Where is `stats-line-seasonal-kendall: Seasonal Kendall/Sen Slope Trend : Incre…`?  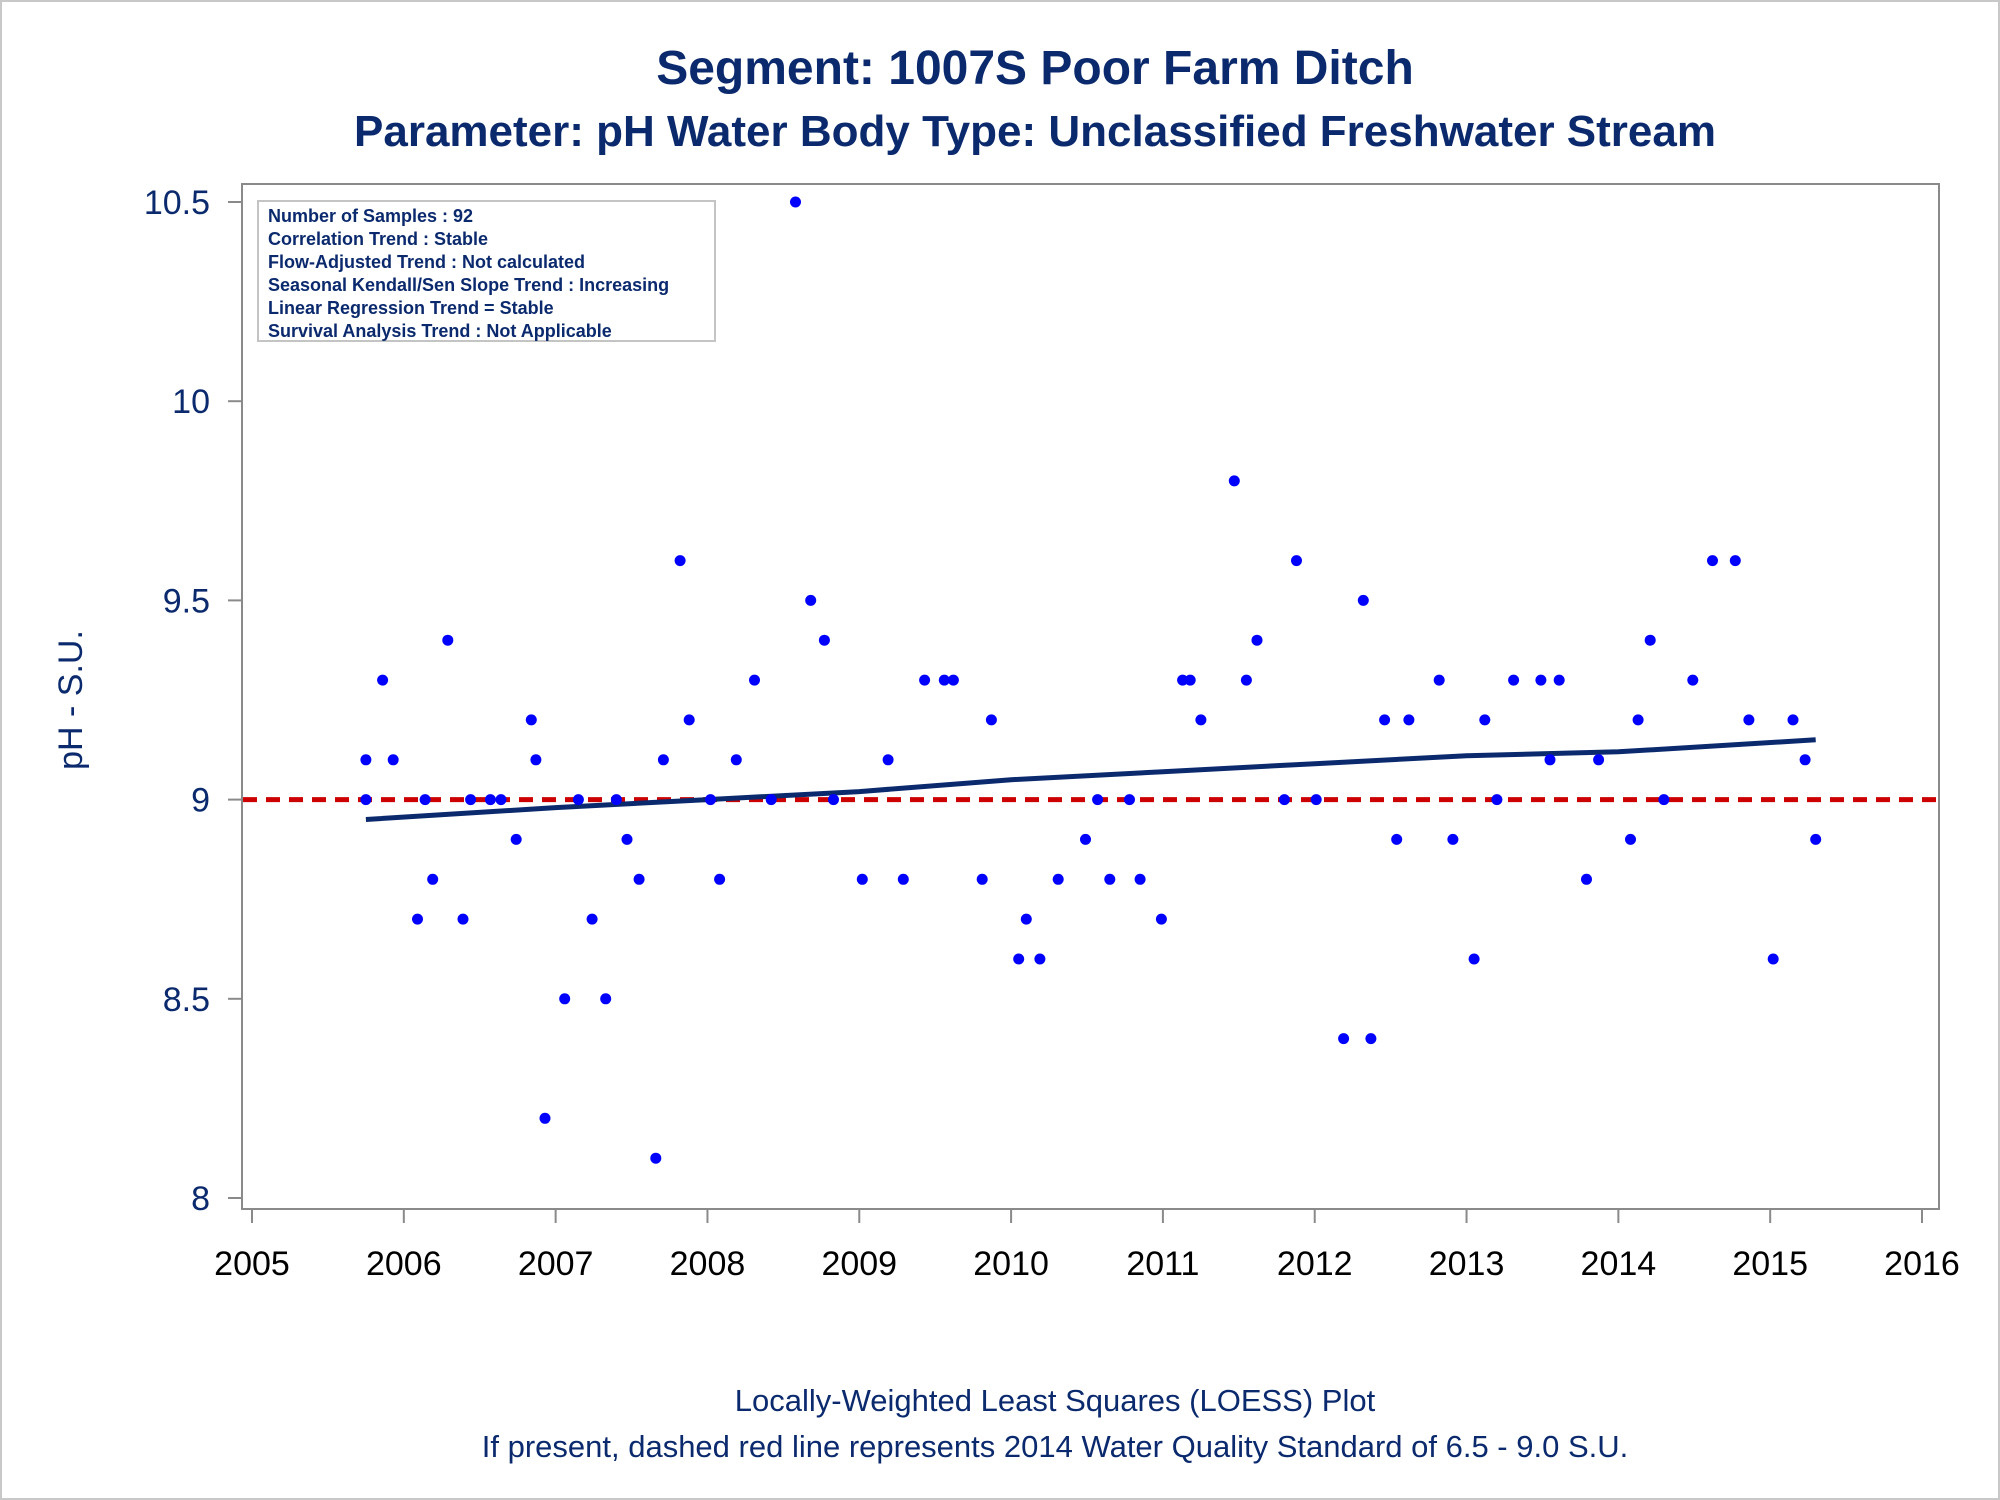 stats-line-seasonal-kendall: Seasonal Kendall/Sen Slope Trend : Incre… is located at coordinates (468, 285).